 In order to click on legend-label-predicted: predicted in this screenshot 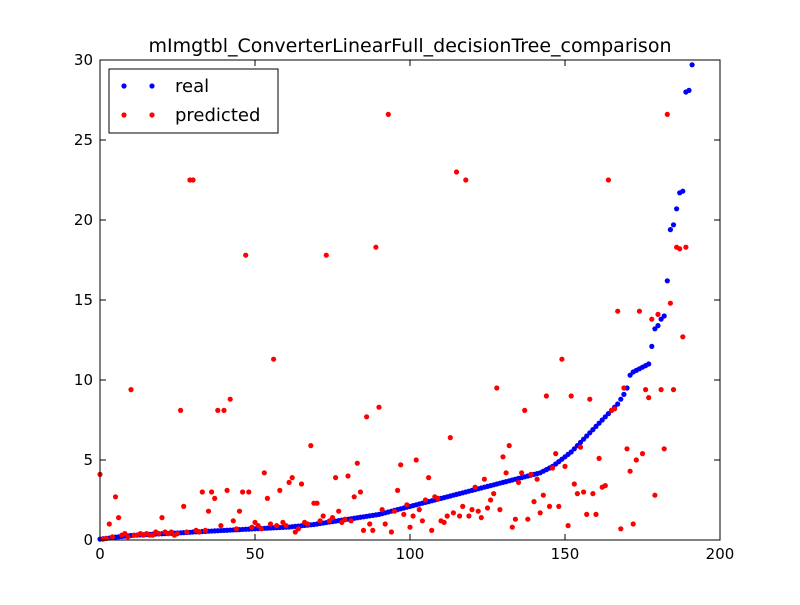, I will do `click(217, 115)`.